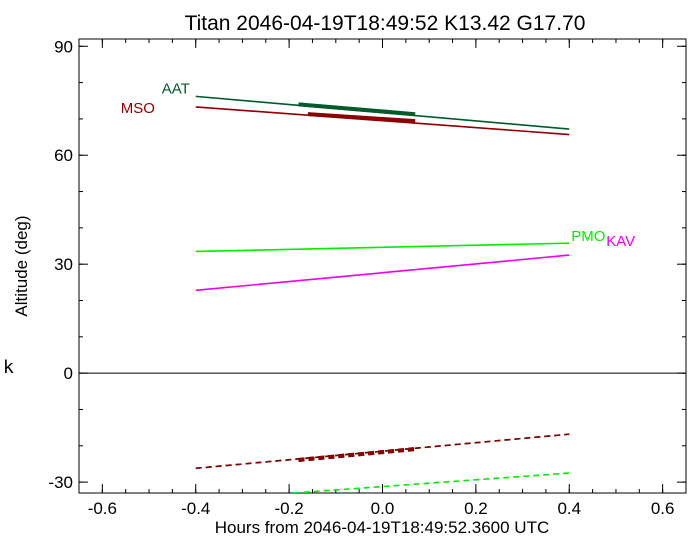  What do you see at coordinates (21, 265) in the screenshot?
I see `y-axis-label: Altitude (deg)` at bounding box center [21, 265].